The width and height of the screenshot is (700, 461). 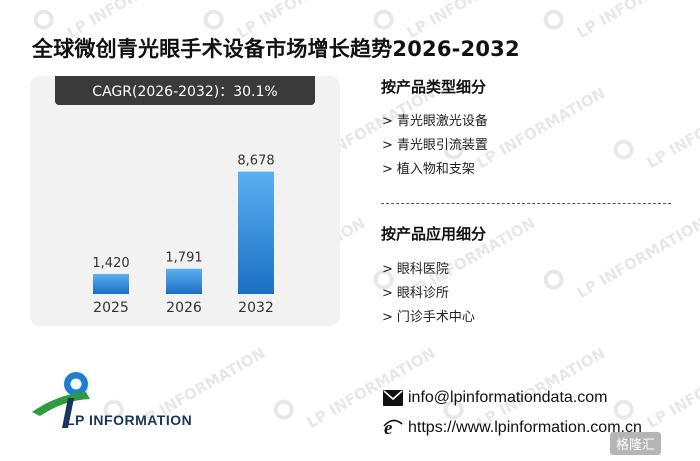 What do you see at coordinates (393, 398) in the screenshot?
I see `envelope-icon` at bounding box center [393, 398].